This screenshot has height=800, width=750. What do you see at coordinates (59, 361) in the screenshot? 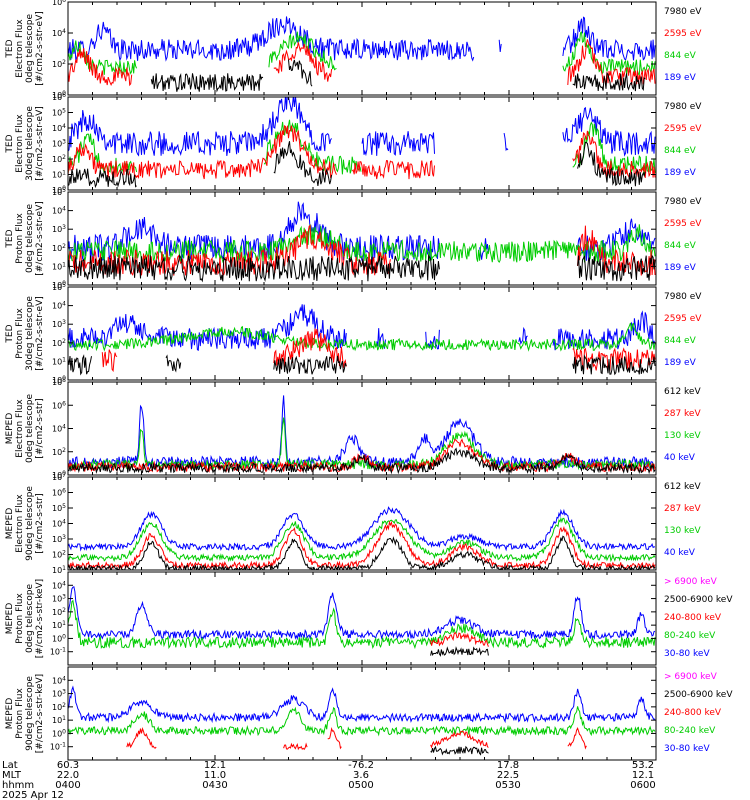
I see `y-tick-label: 10¹` at bounding box center [59, 361].